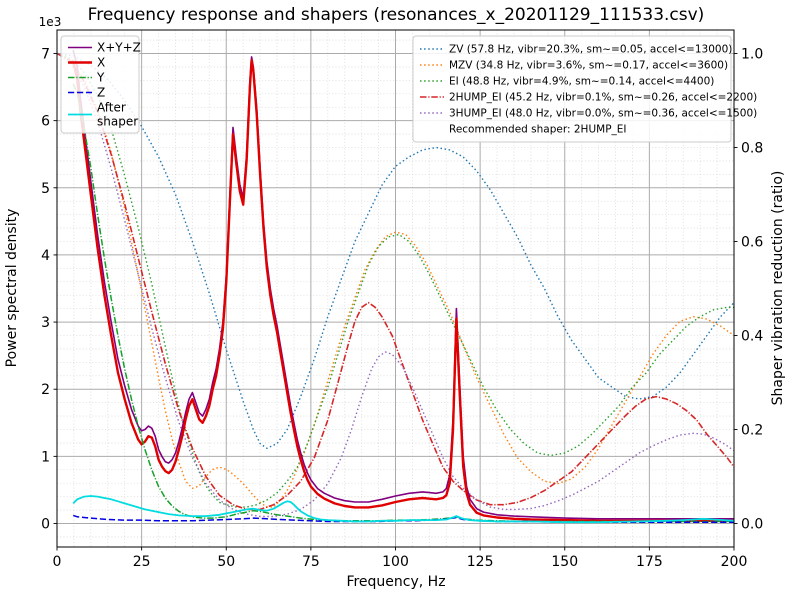 This screenshot has height=600, width=800. What do you see at coordinates (12, 288) in the screenshot?
I see `y-left-axis-label: Power spectral density` at bounding box center [12, 288].